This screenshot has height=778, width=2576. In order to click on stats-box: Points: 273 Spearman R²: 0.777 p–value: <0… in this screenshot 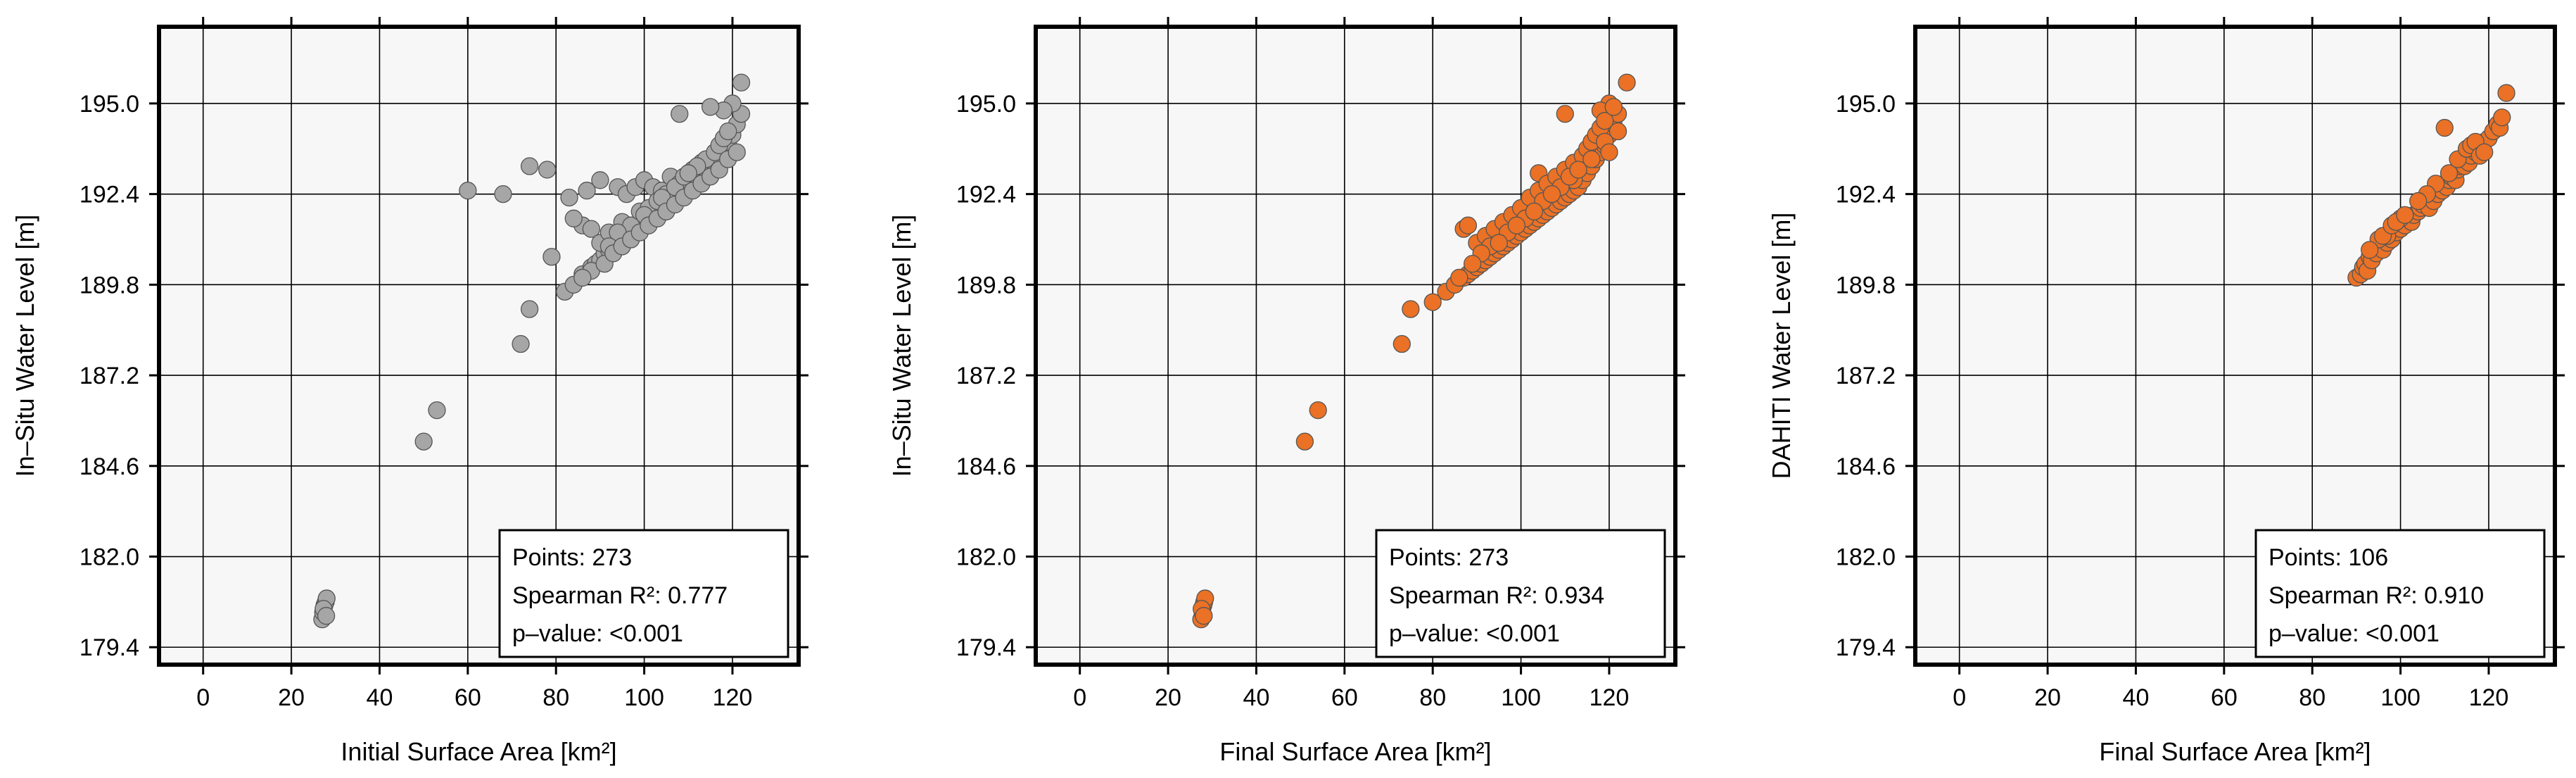, I will do `click(643, 593)`.